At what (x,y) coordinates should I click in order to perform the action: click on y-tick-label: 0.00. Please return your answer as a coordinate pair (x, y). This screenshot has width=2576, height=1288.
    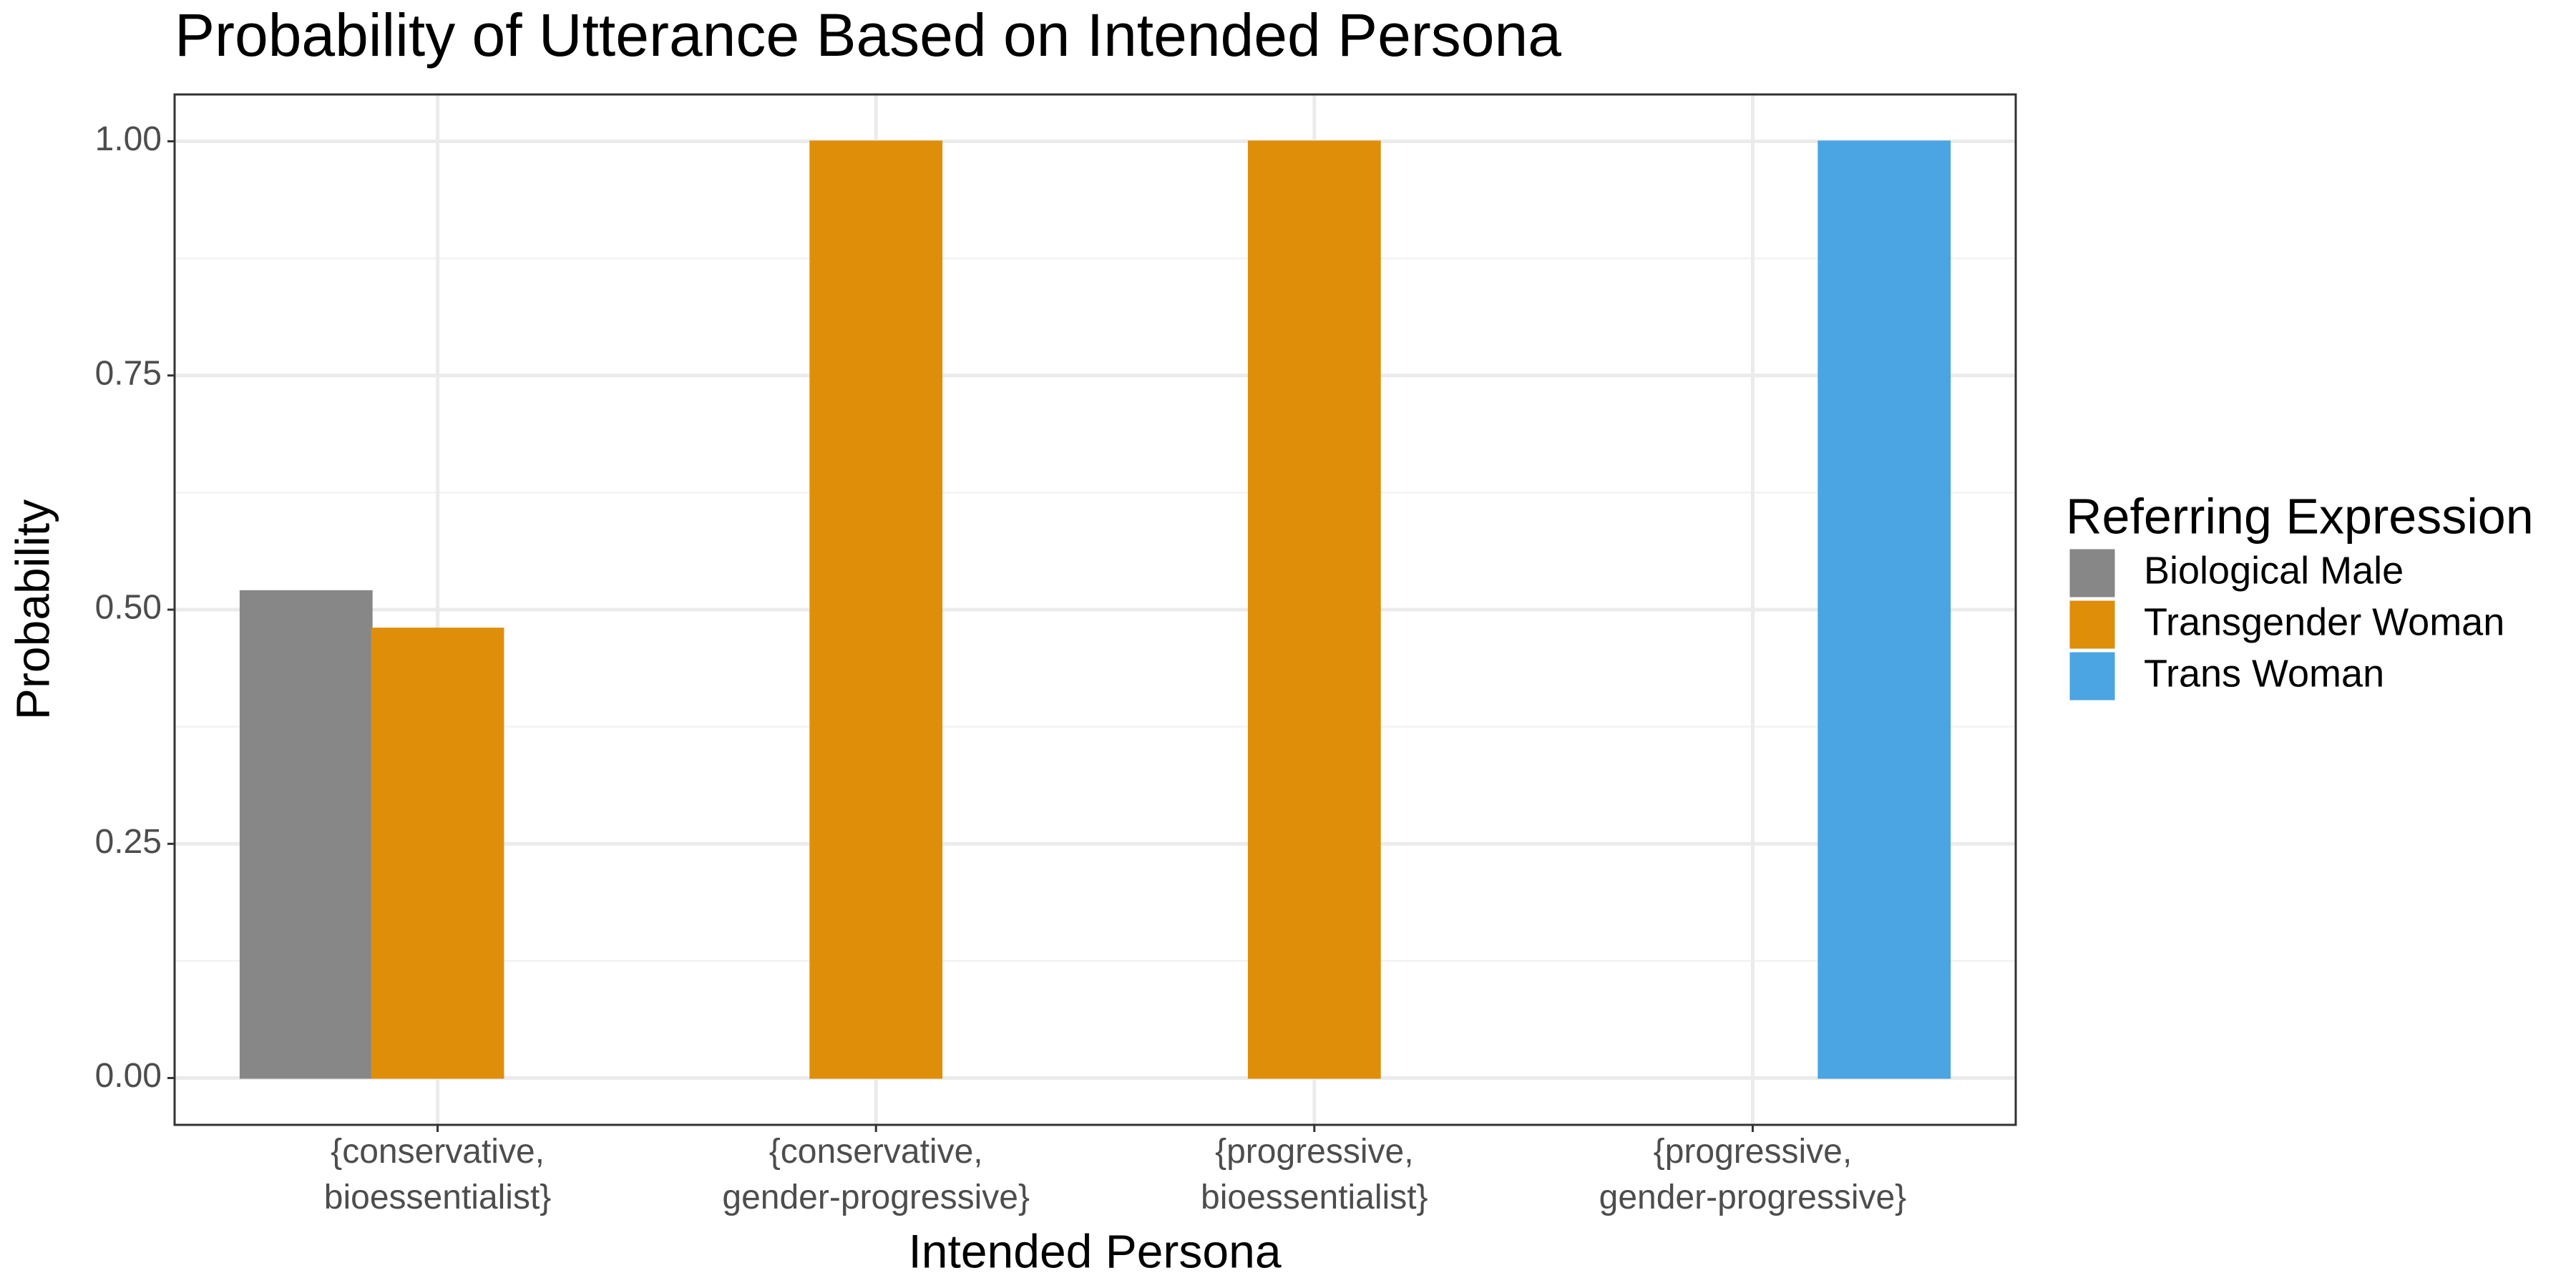
    Looking at the image, I should click on (128, 1076).